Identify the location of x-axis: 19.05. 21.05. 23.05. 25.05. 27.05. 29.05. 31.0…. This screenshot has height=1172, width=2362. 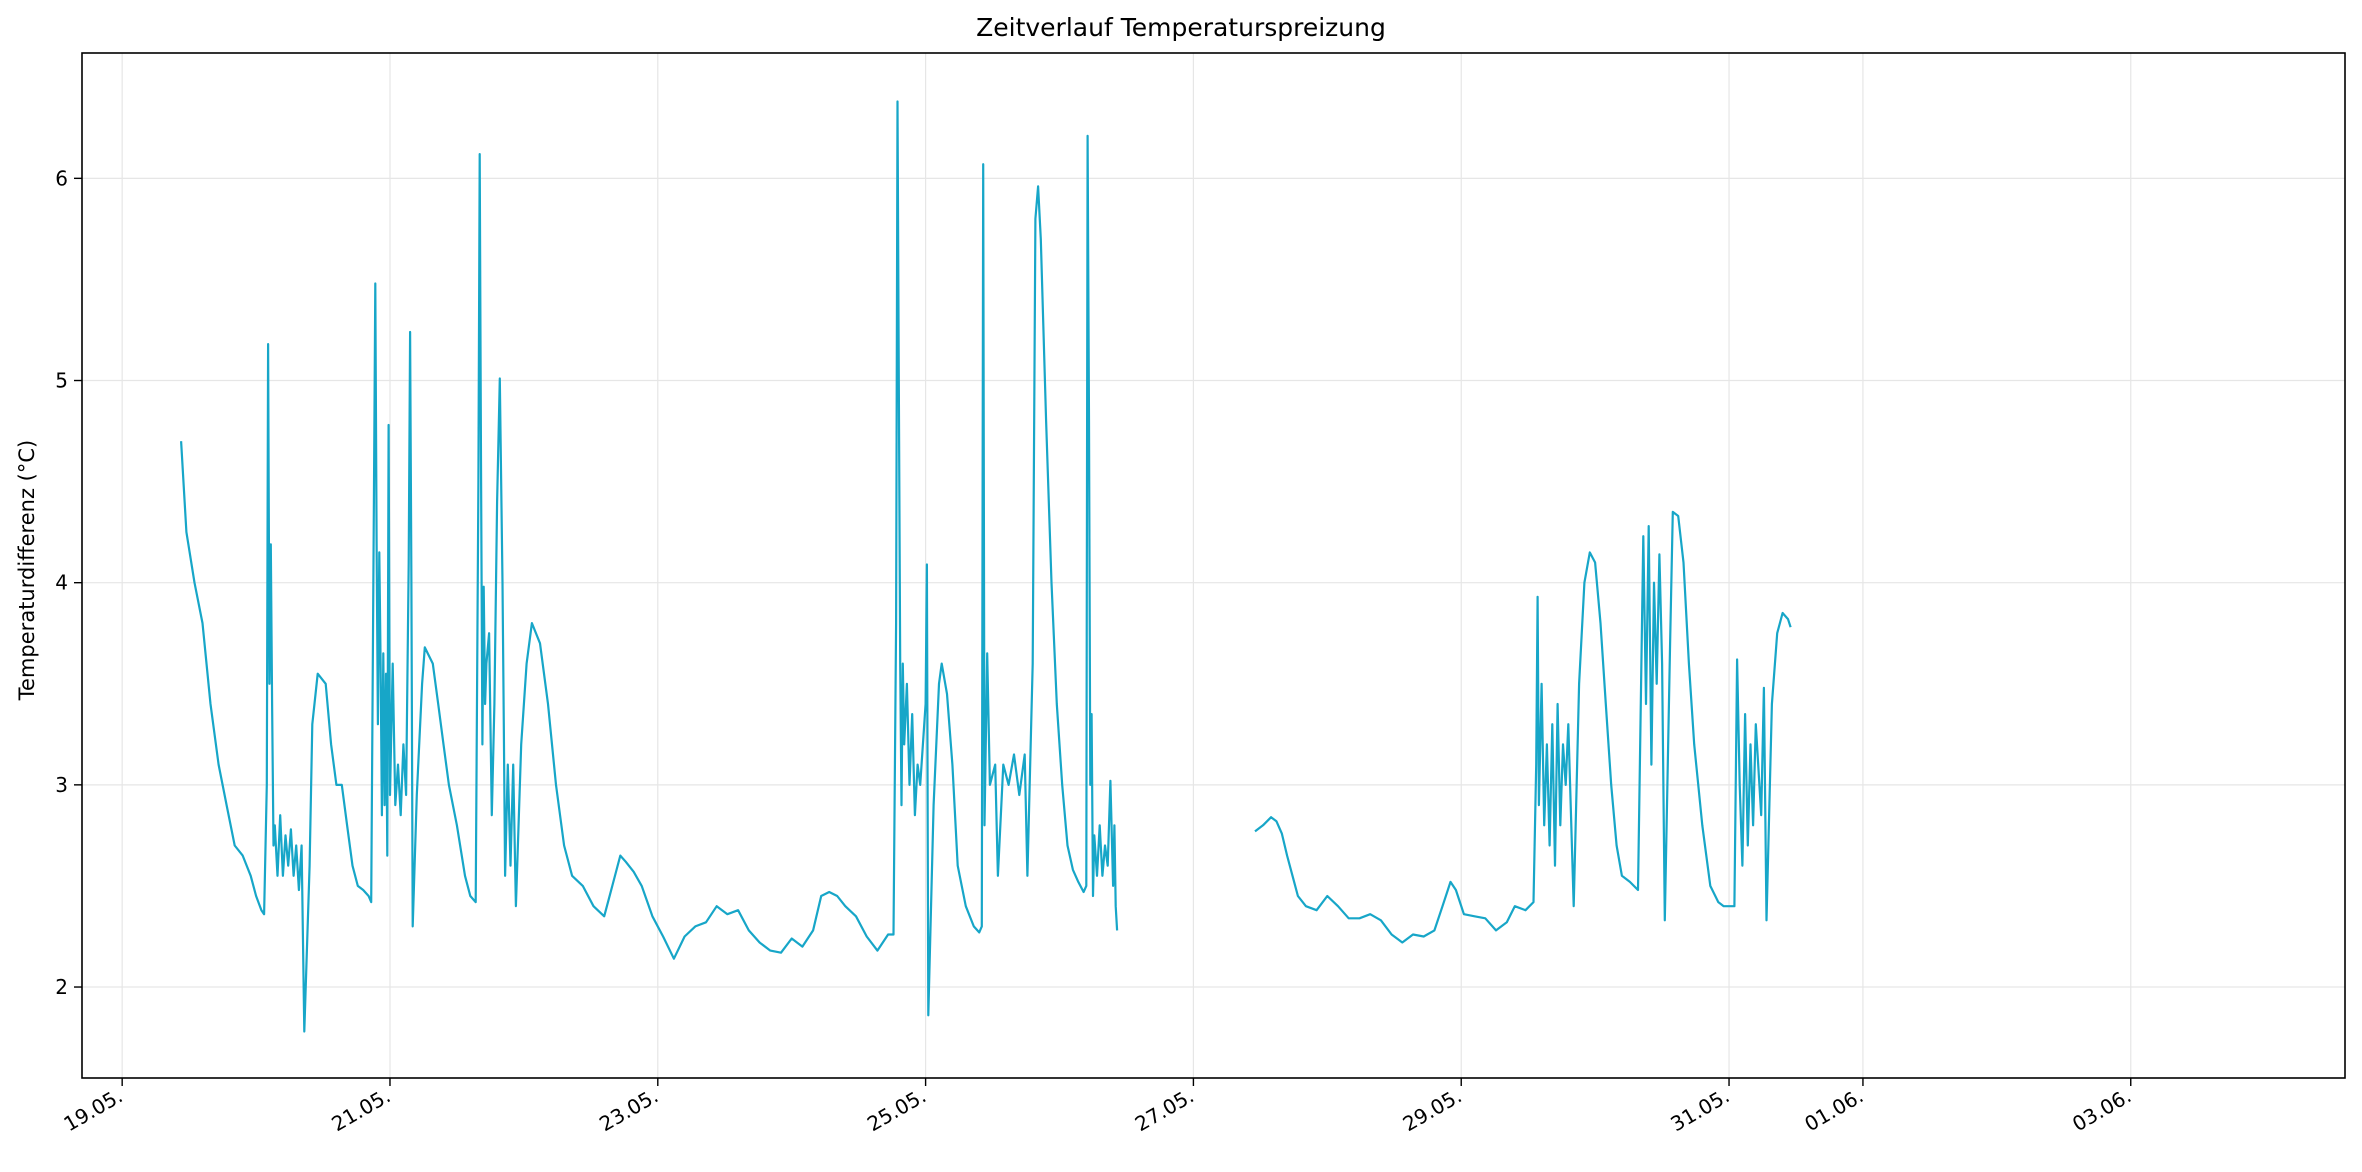
(1097, 1107).